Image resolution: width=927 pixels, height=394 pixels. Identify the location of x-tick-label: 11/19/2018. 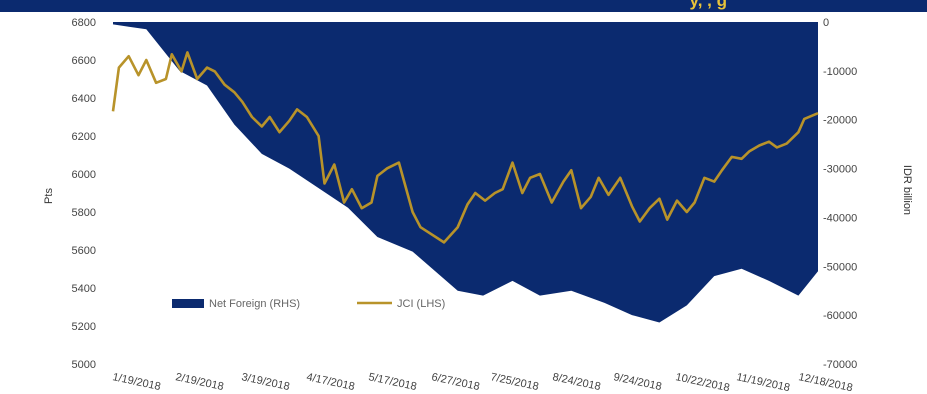
(763, 382).